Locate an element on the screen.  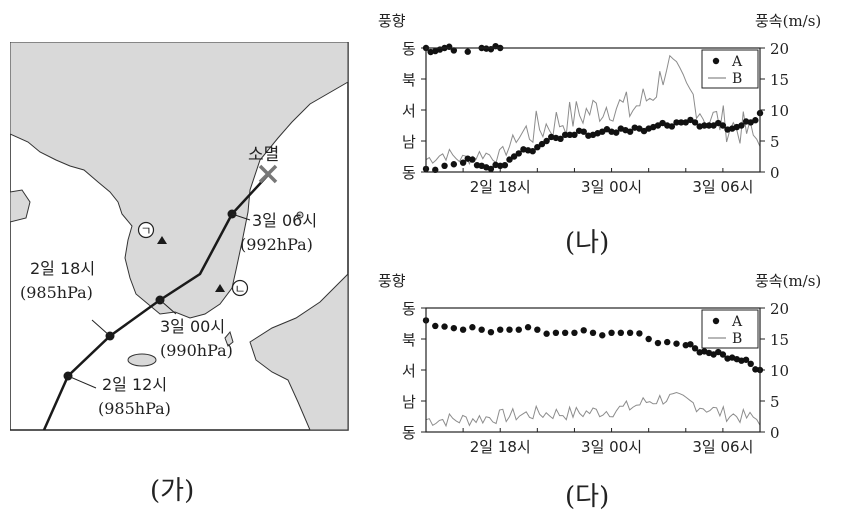
station-label-a: ㄱ is located at coordinates (145, 231).